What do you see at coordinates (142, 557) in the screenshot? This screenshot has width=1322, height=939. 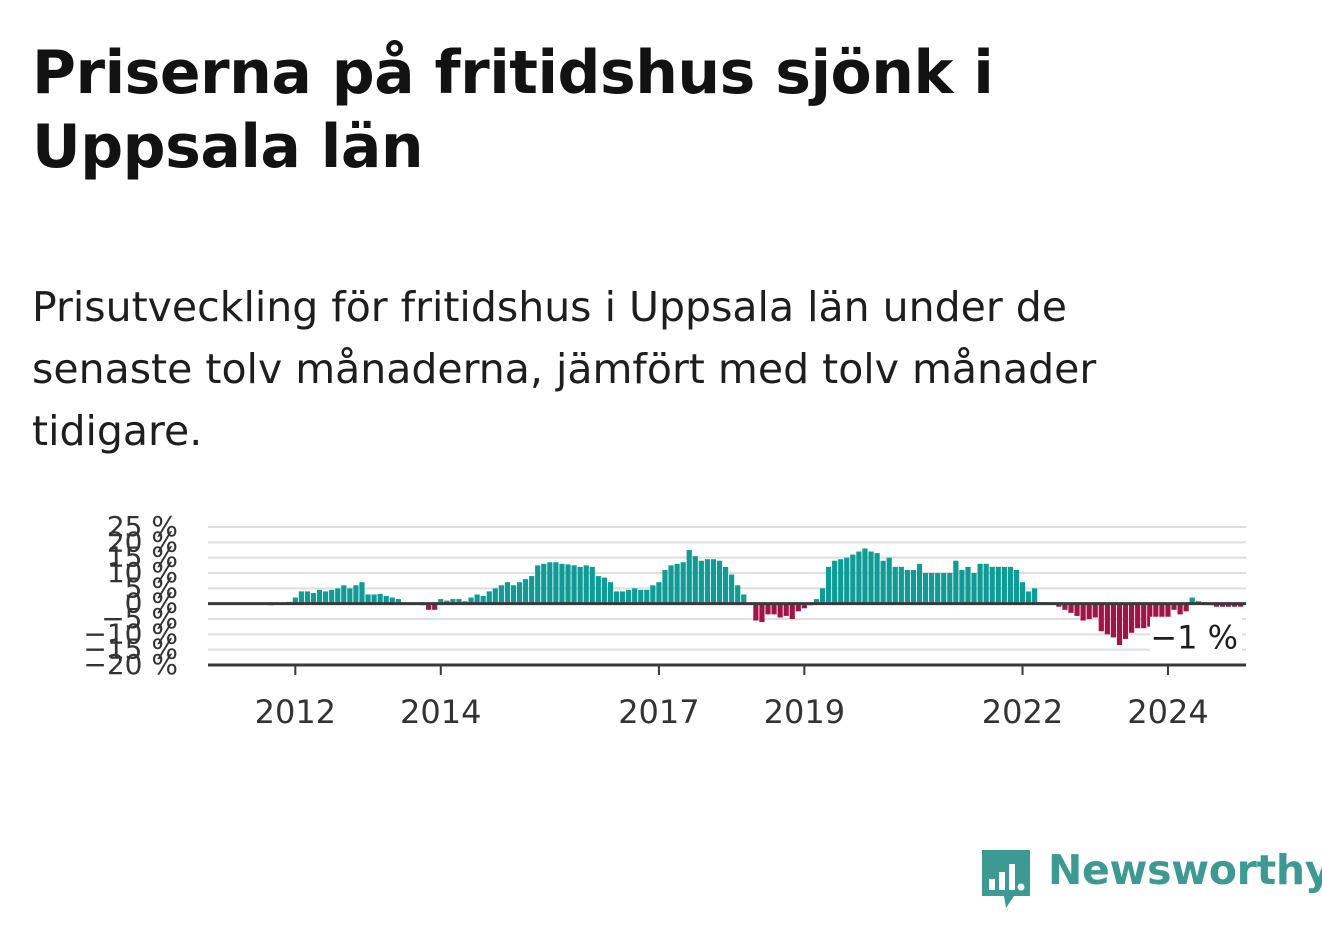 I see `y-tick-label: 15 %` at bounding box center [142, 557].